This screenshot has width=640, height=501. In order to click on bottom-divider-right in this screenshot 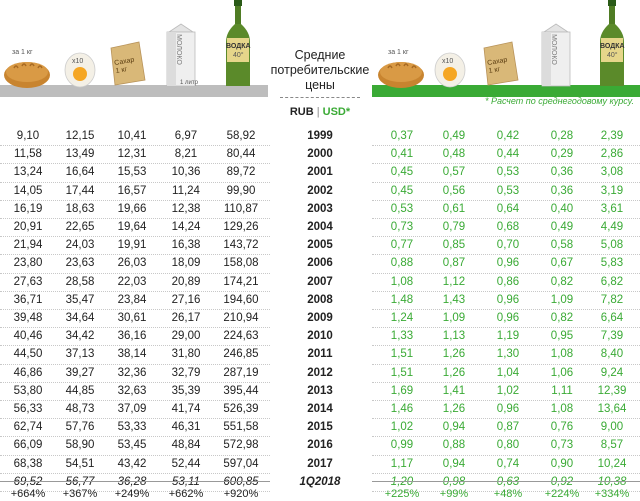, I will do `click(506, 481)`.